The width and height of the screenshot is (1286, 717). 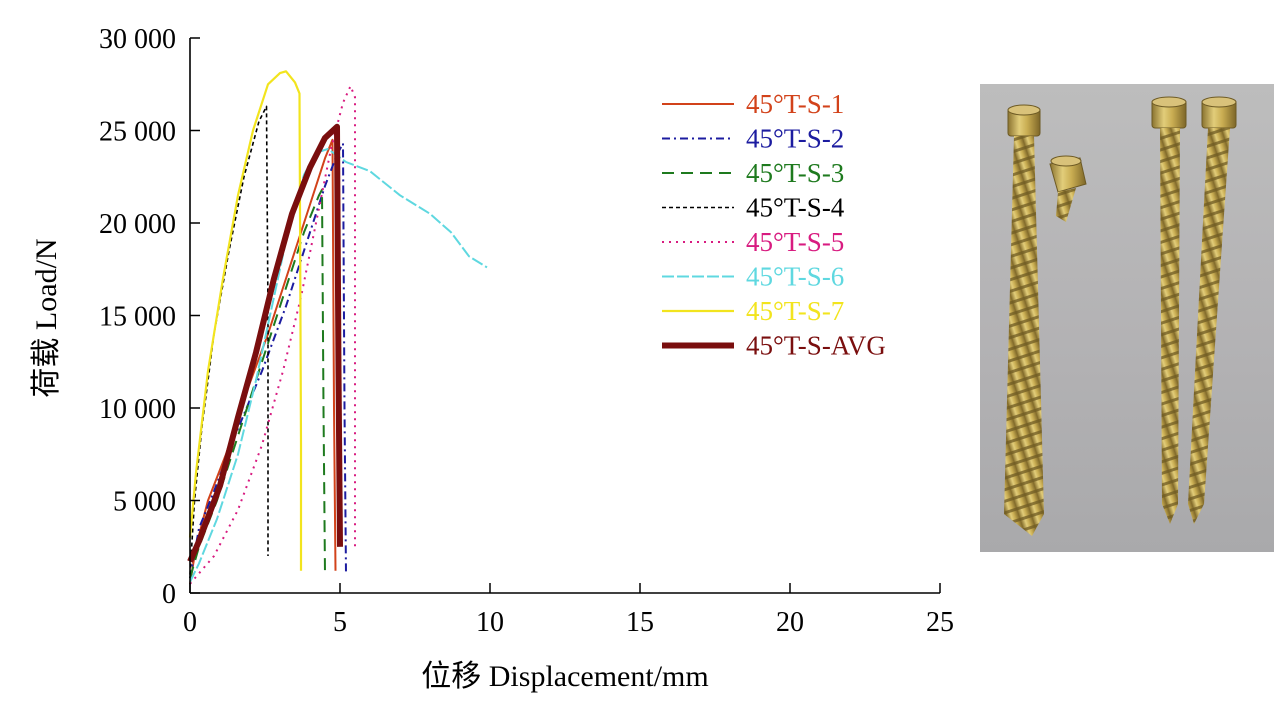 I want to click on y-tick-label: 25 000, so click(x=137, y=132).